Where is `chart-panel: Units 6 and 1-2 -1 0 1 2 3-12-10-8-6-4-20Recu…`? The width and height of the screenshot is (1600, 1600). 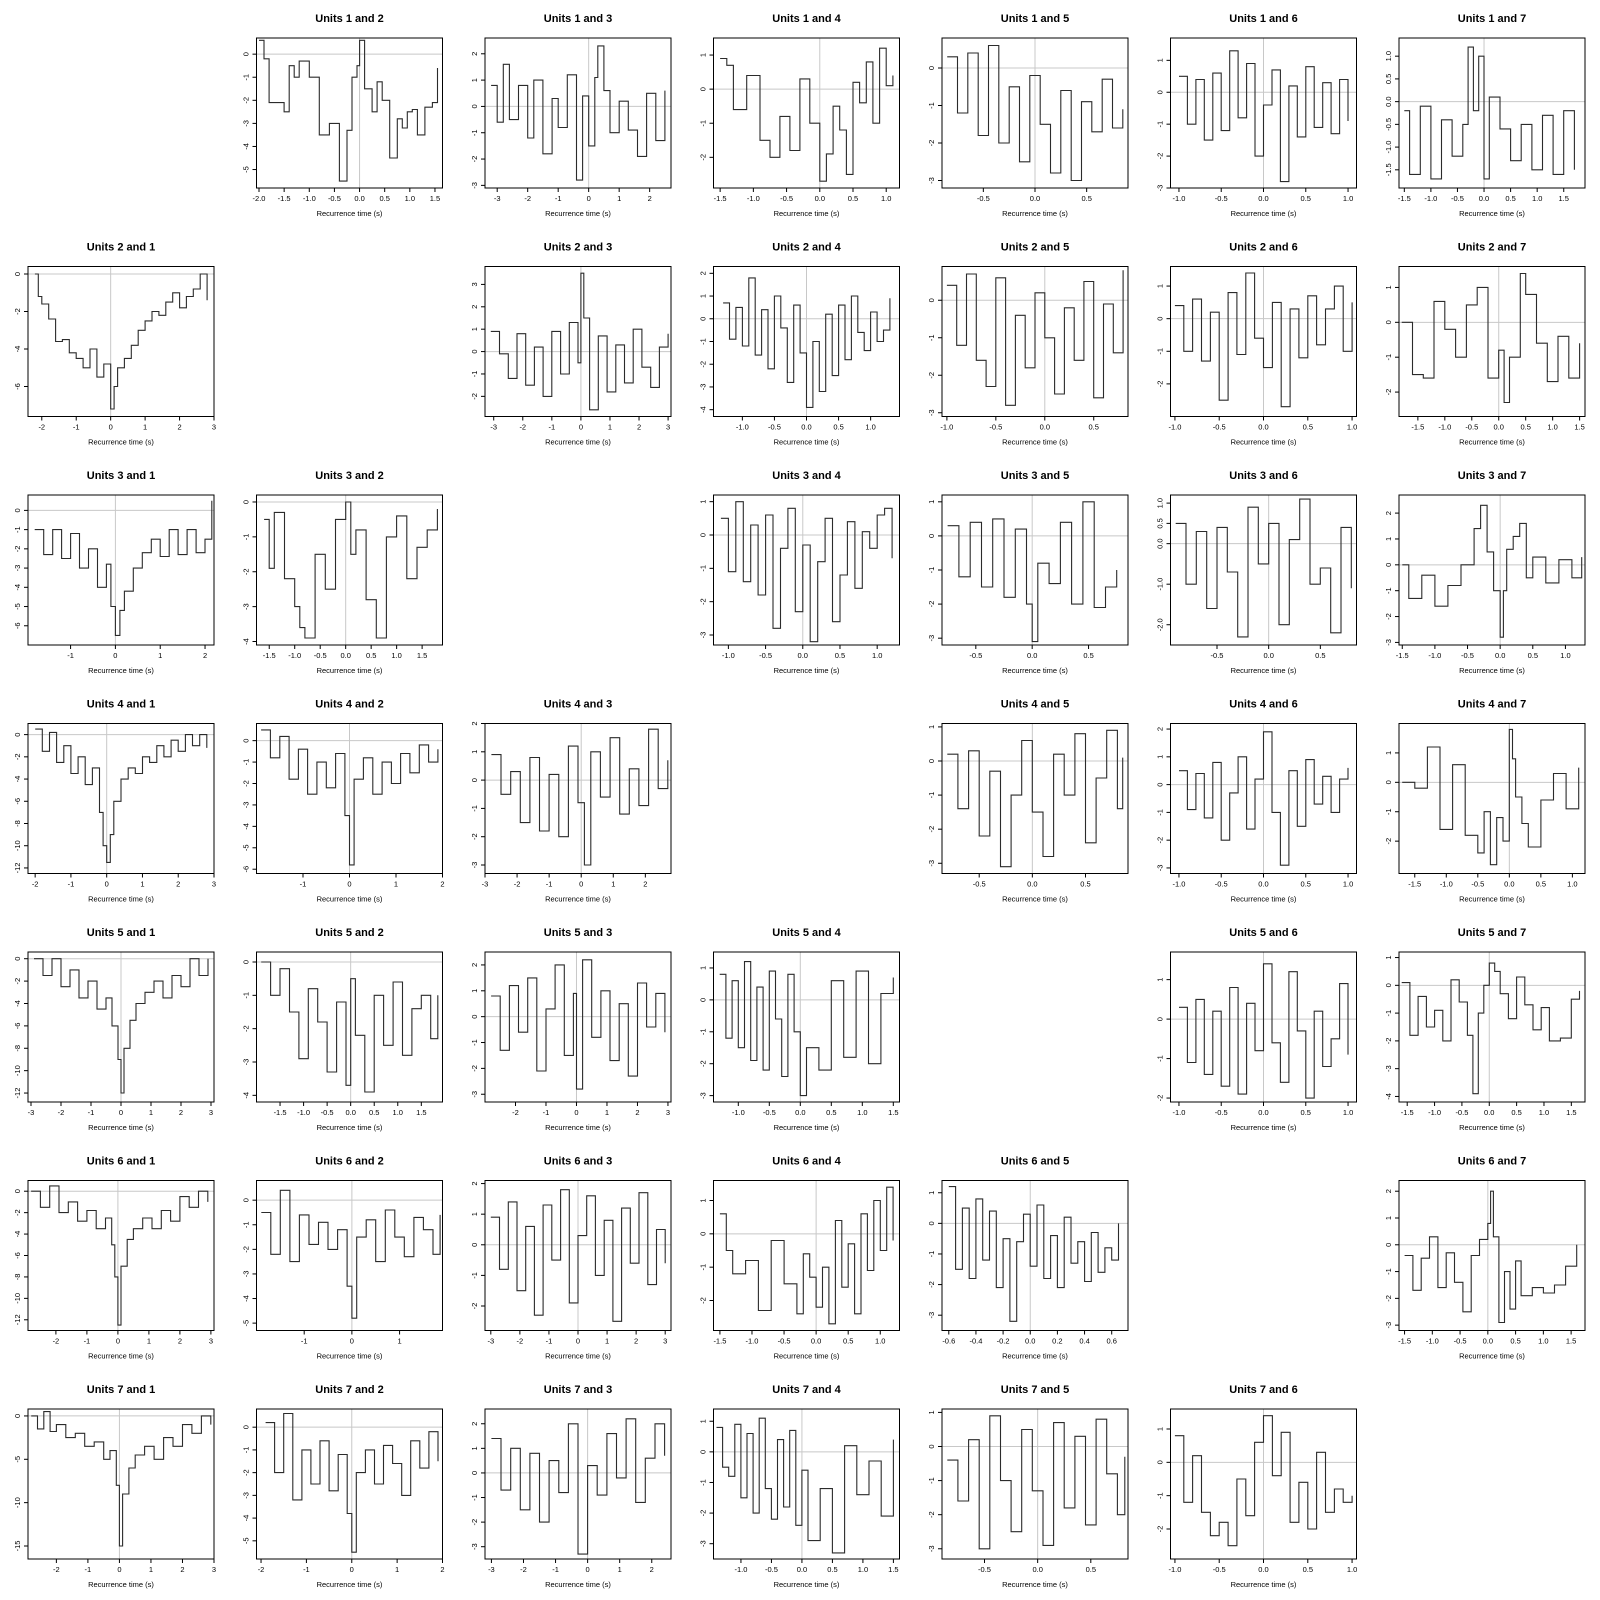
chart-panel: Units 6 and 1-2 -1 0 1 2 3-12-10-8-6-4-20Recu… is located at coordinates (114, 1258).